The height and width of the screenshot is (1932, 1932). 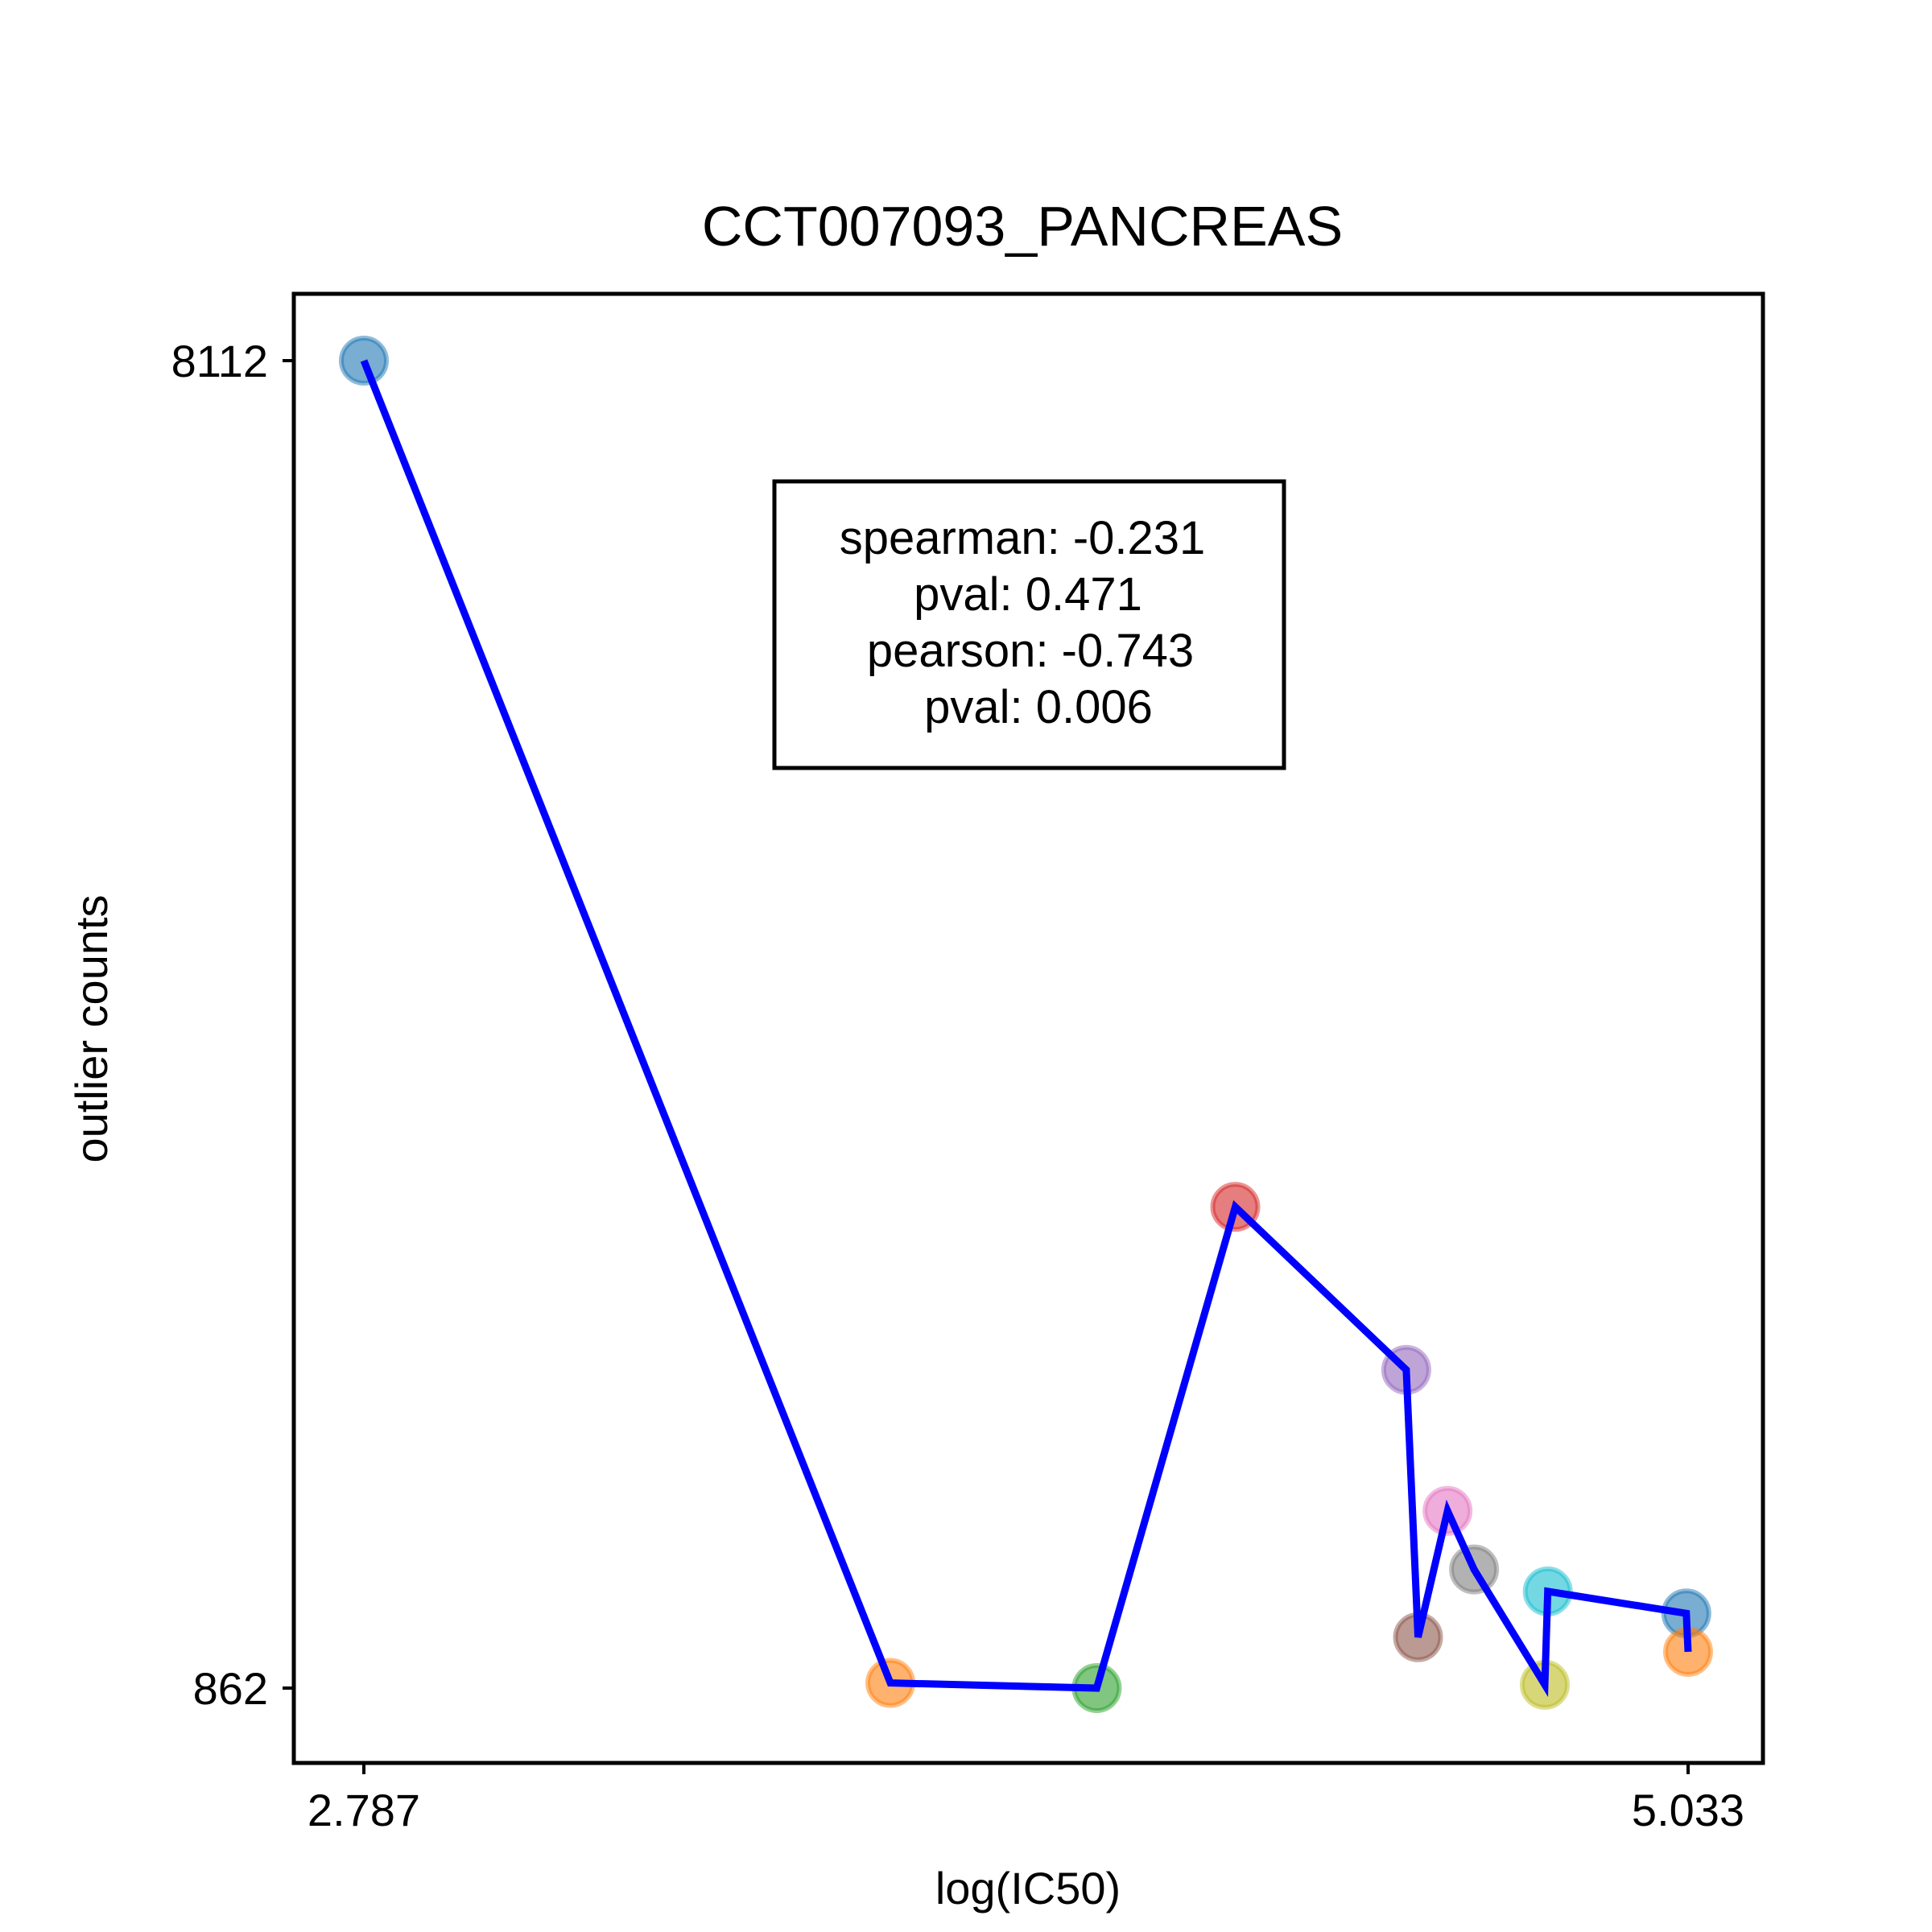 What do you see at coordinates (1038, 707) in the screenshot?
I see `stats-pearson-pval: pval: 0.006` at bounding box center [1038, 707].